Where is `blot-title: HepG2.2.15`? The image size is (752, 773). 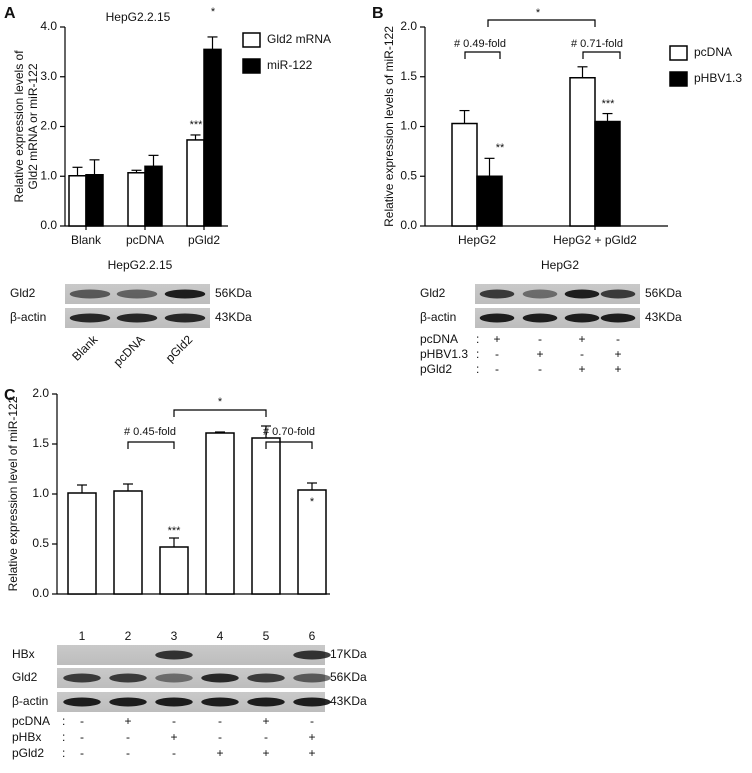
blot-title: HepG2.2.15 is located at coordinates (140, 265).